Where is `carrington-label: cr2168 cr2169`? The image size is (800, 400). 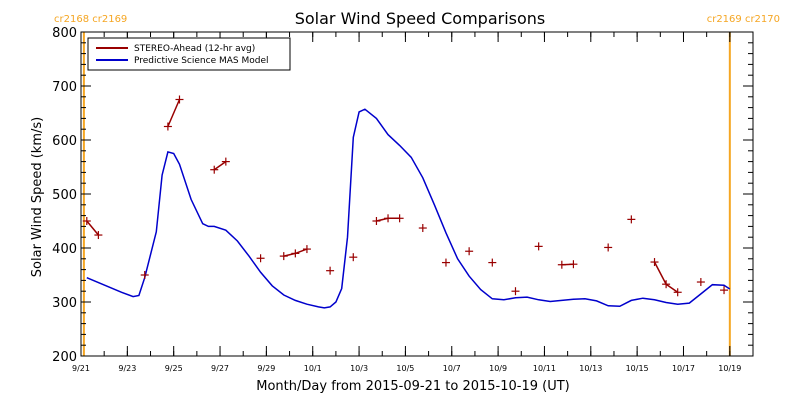 carrington-label: cr2168 cr2169 is located at coordinates (90, 19).